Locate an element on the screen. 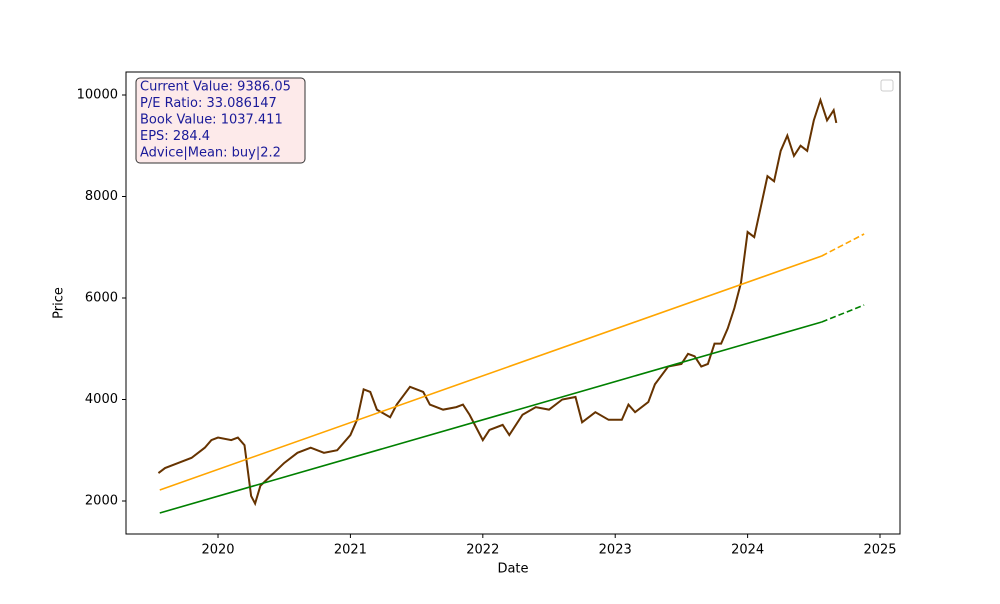  legend is located at coordinates (887, 85).